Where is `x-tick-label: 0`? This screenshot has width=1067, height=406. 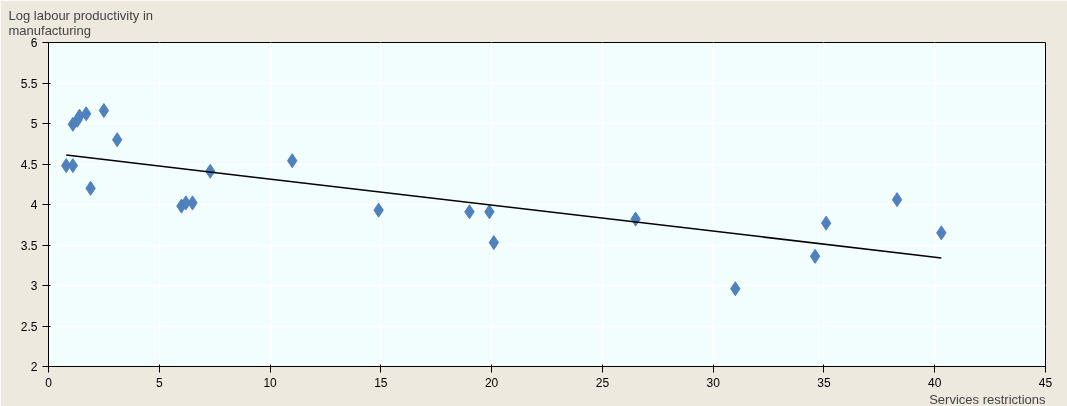 x-tick-label: 0 is located at coordinates (49, 382).